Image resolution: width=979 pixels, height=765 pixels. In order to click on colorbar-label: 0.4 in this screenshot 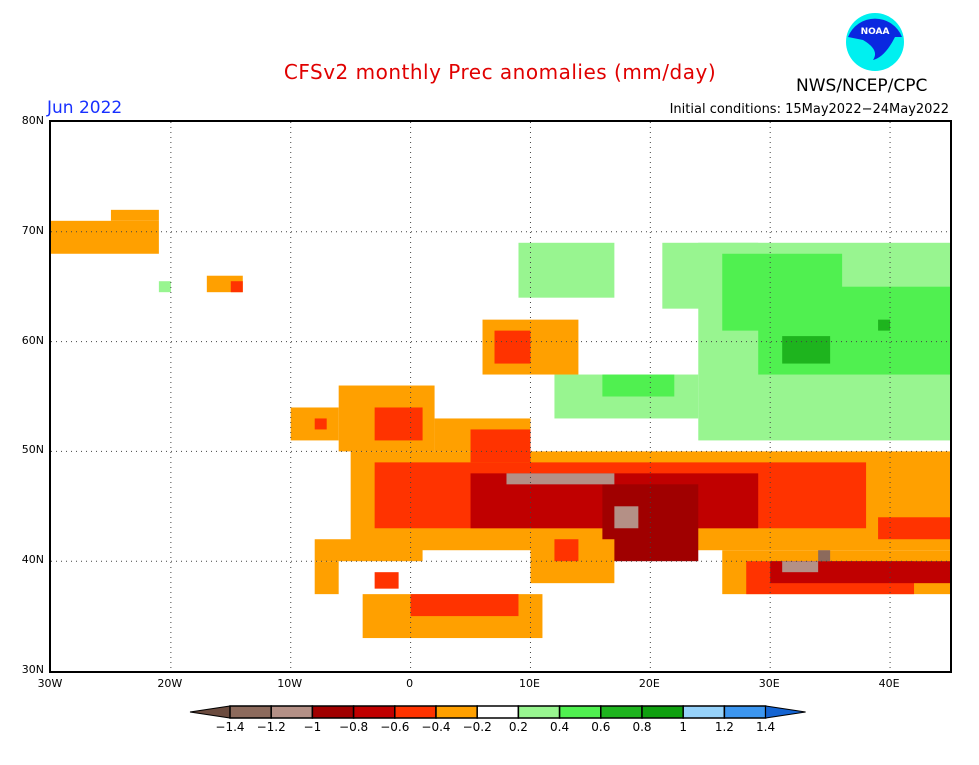, I will do `click(560, 727)`.